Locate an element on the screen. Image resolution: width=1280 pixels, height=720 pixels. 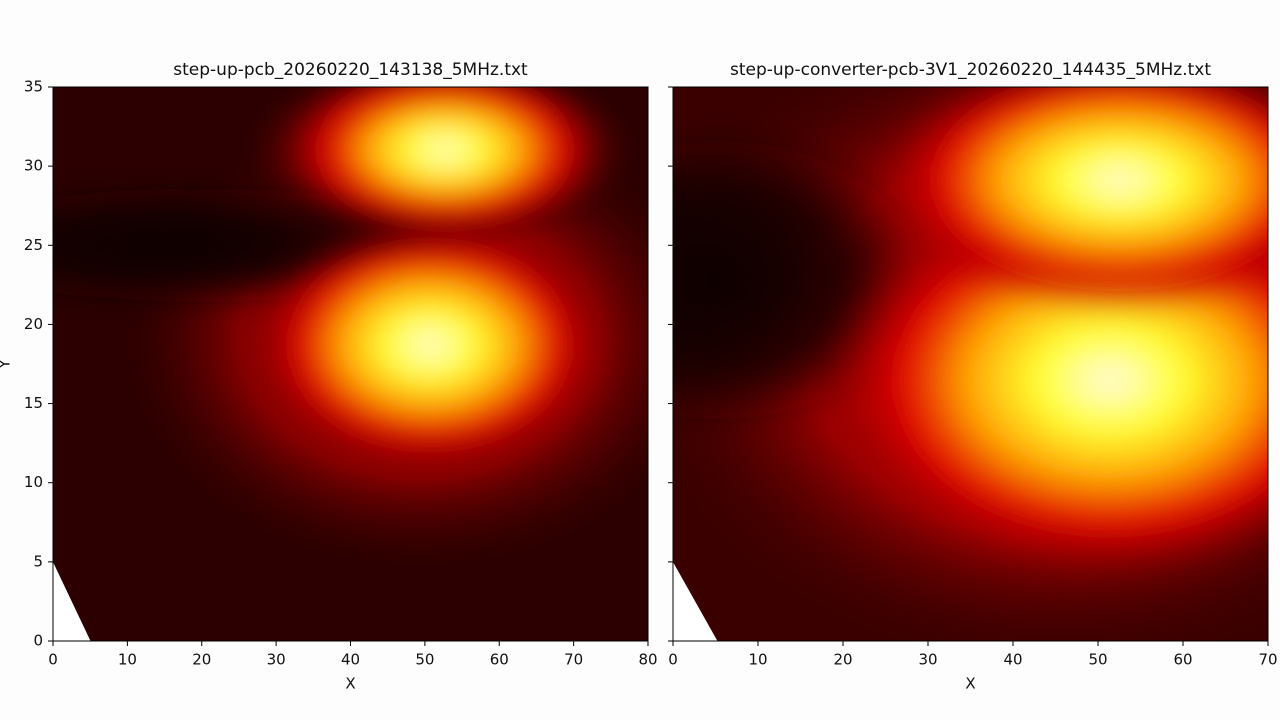
y-tick-label: 20 is located at coordinates (33, 324).